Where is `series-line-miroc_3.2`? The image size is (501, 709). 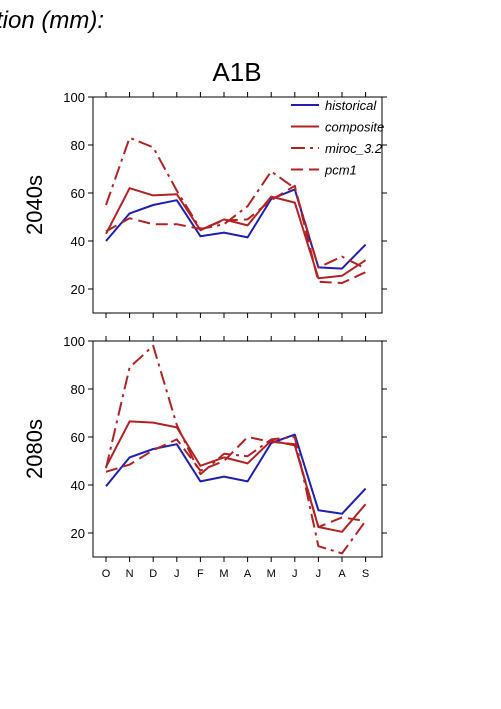
series-line-miroc_3.2 is located at coordinates (236, 203).